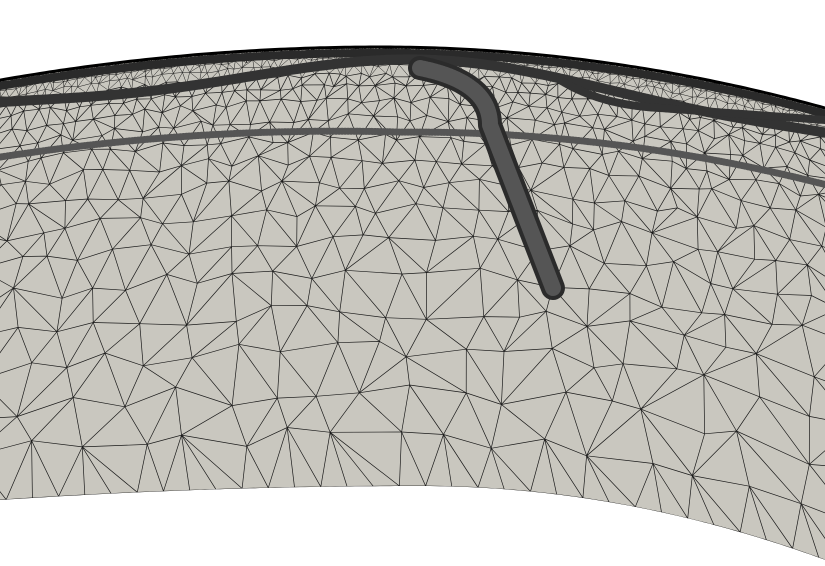 This screenshot has height=566, width=825. I want to click on mid-layer, so click(412, 158).